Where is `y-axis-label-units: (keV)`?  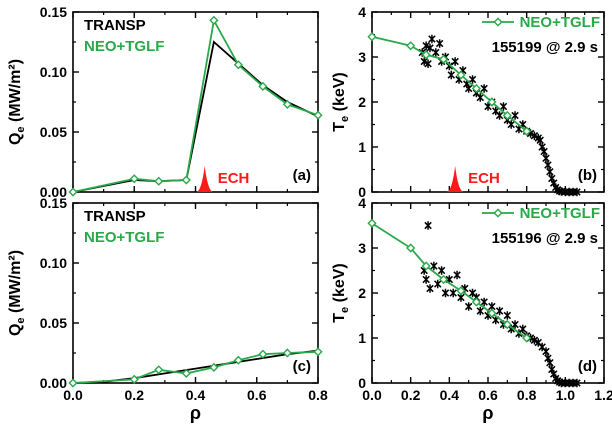
y-axis-label-units: (keV) is located at coordinates (339, 94).